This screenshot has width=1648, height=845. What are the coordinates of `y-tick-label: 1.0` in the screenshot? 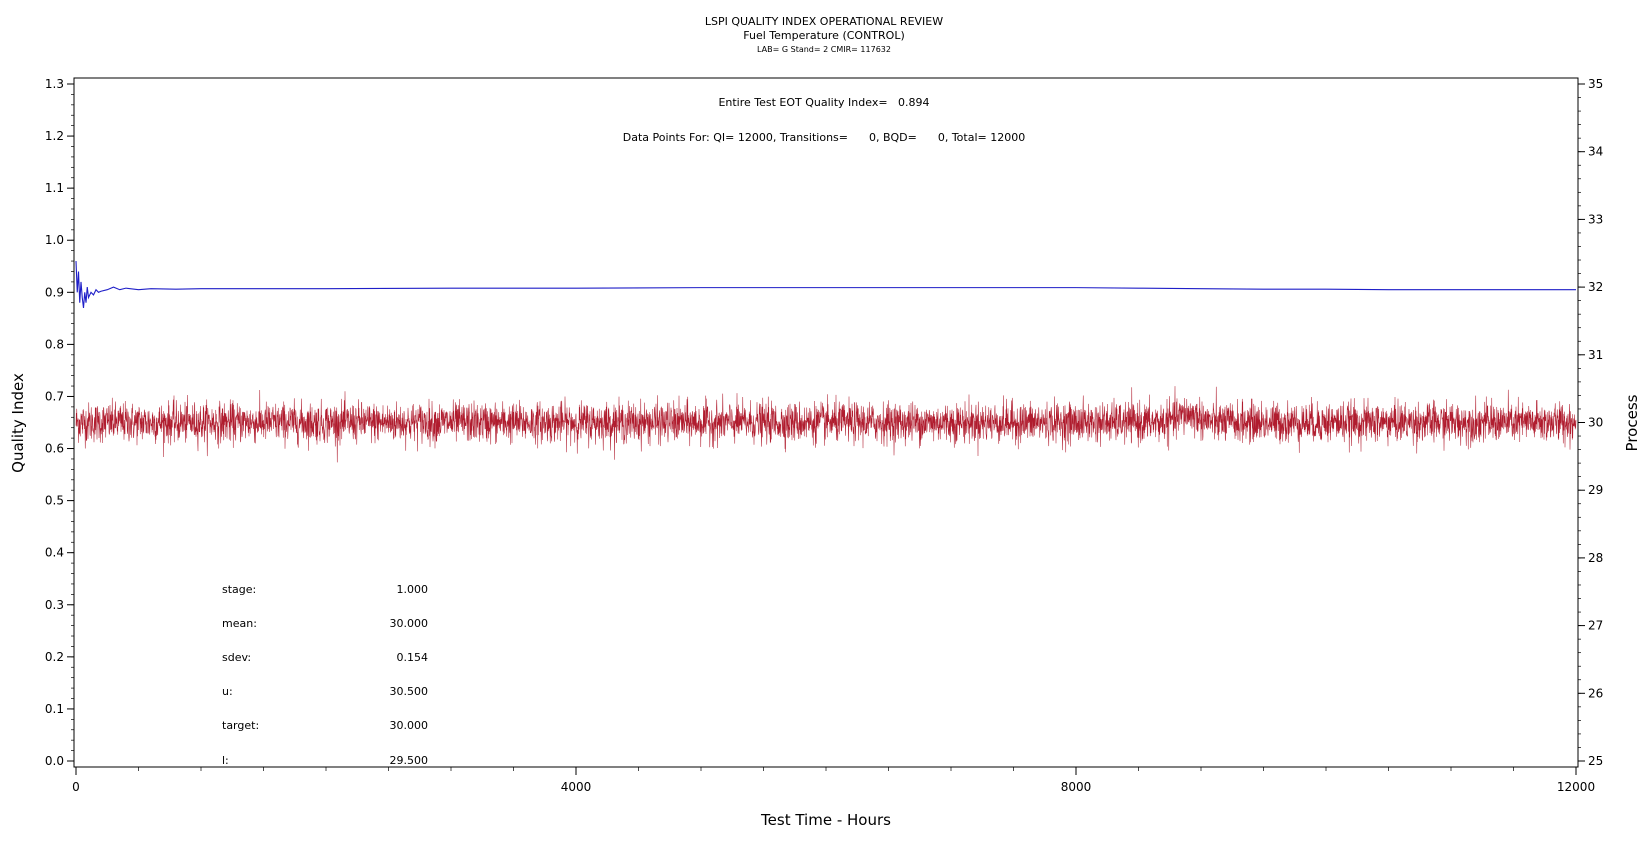 It's located at (54, 240).